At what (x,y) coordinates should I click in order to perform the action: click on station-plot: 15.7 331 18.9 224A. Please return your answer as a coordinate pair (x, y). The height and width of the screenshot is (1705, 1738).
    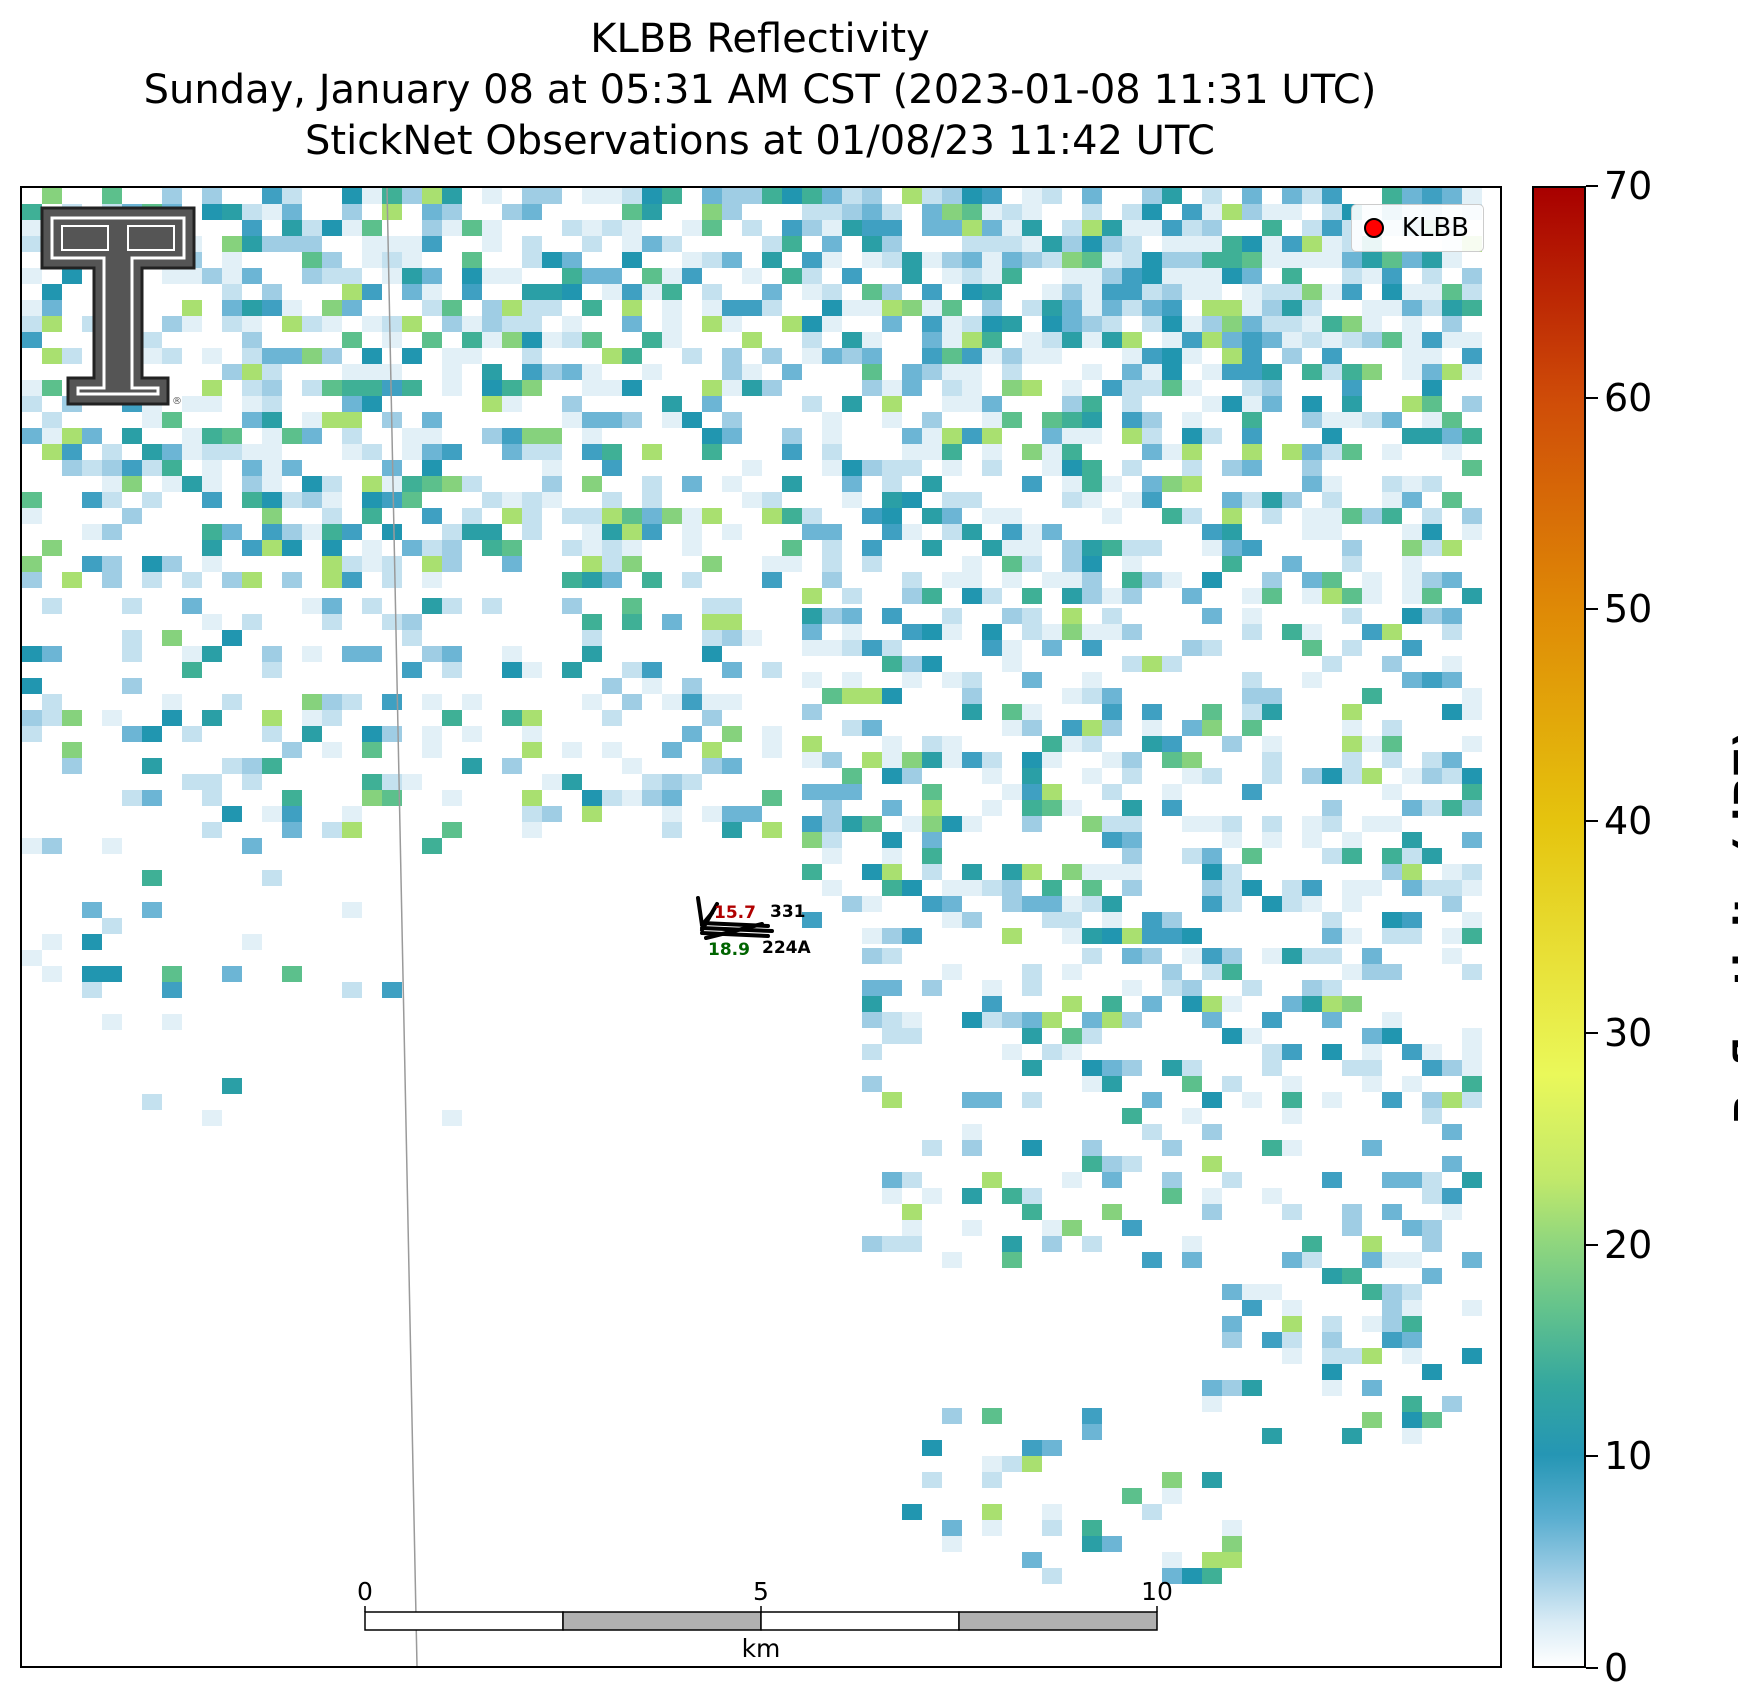
    Looking at the image, I should click on (753, 928).